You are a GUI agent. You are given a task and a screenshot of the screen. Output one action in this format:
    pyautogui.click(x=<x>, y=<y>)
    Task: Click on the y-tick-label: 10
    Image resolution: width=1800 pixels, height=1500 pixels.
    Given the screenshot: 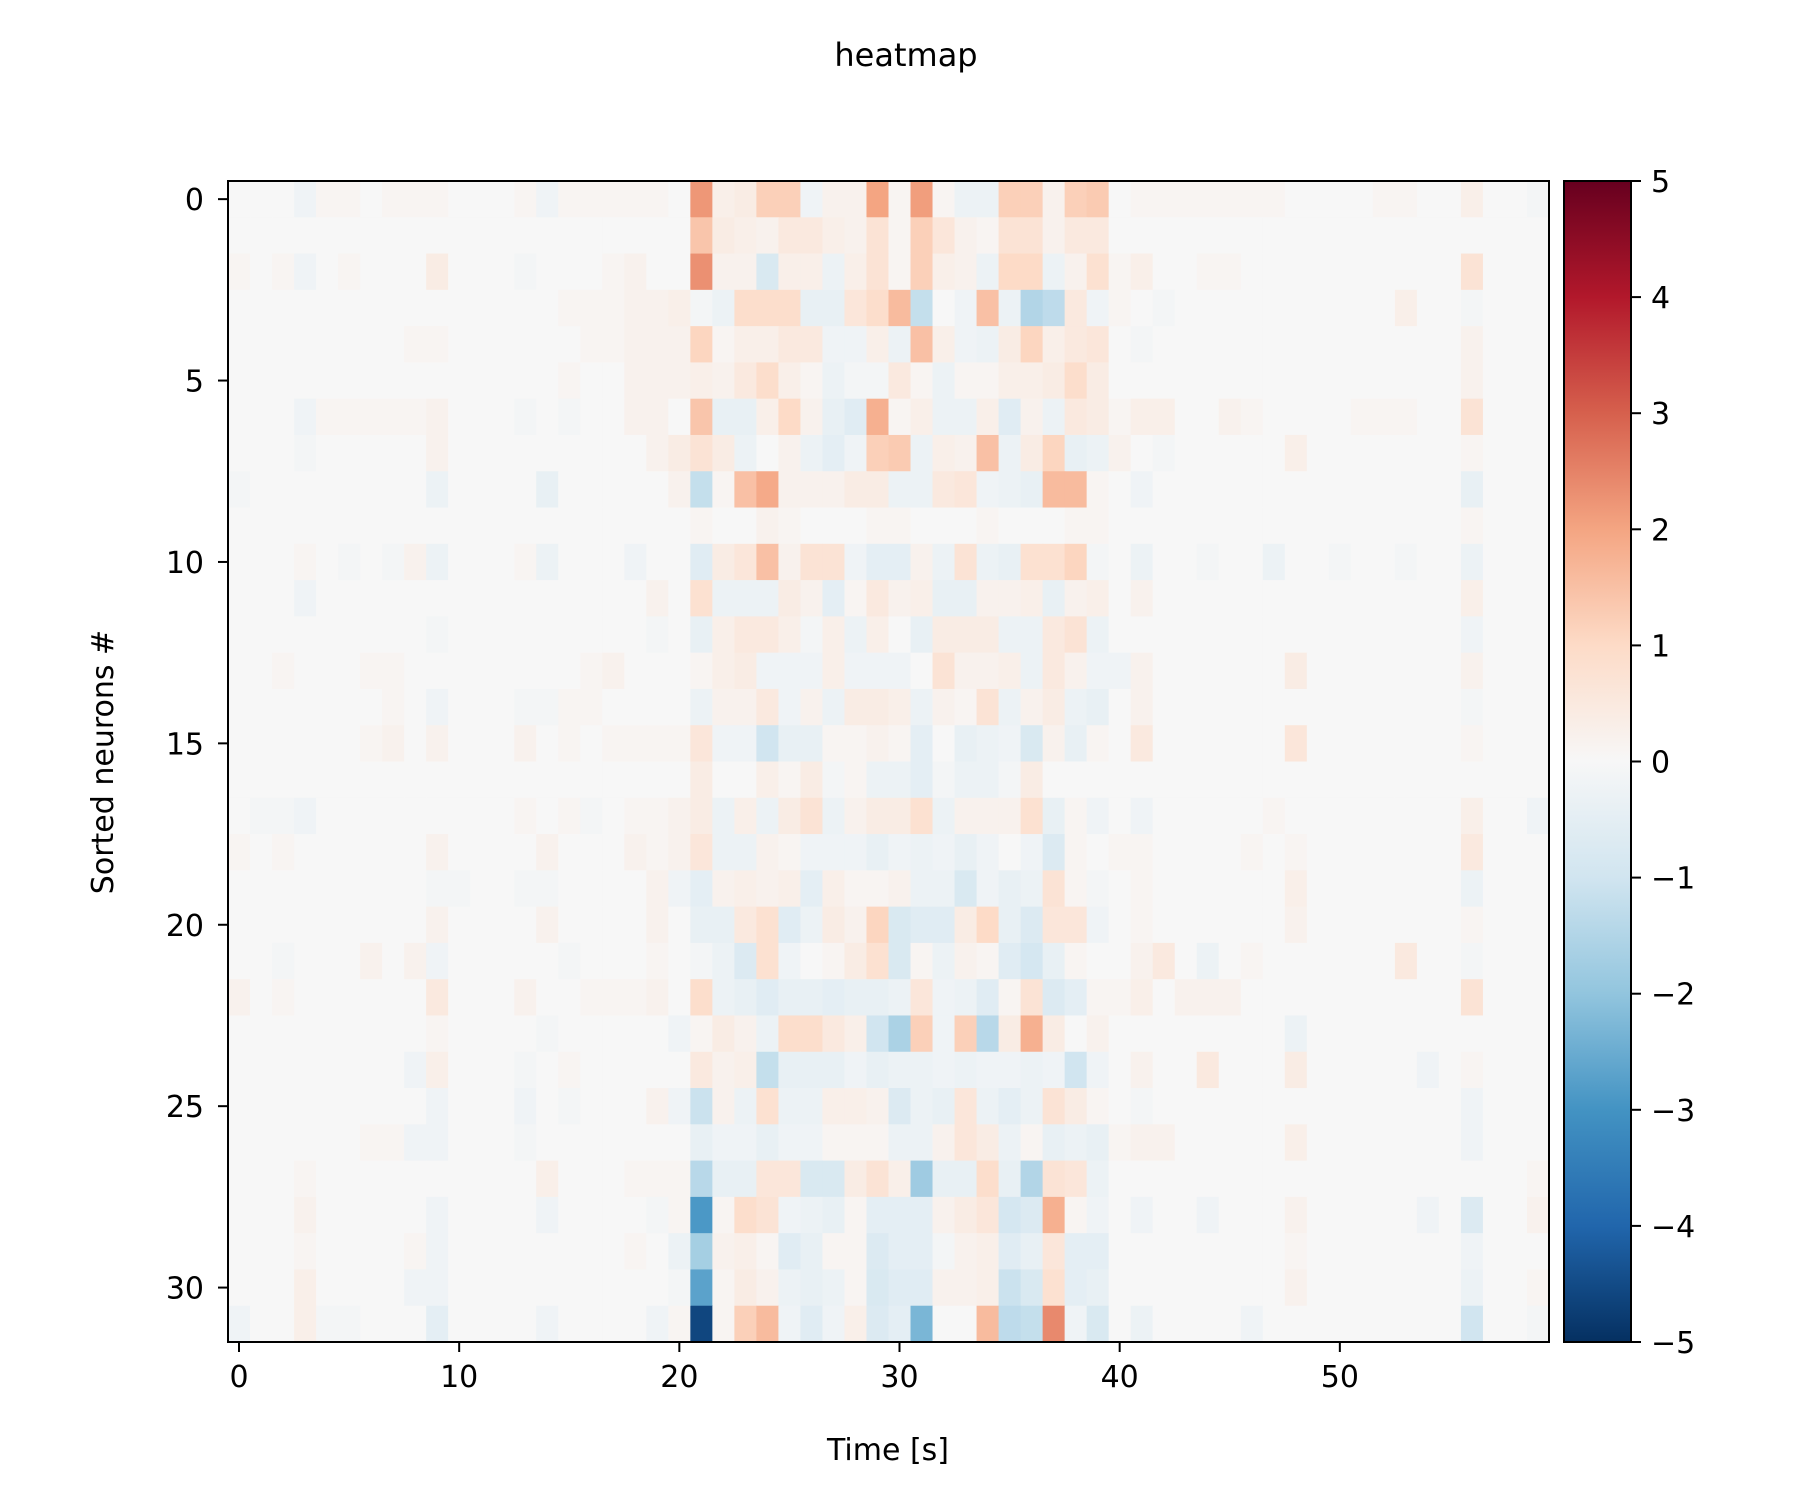 What is the action you would take?
    pyautogui.click(x=185, y=563)
    